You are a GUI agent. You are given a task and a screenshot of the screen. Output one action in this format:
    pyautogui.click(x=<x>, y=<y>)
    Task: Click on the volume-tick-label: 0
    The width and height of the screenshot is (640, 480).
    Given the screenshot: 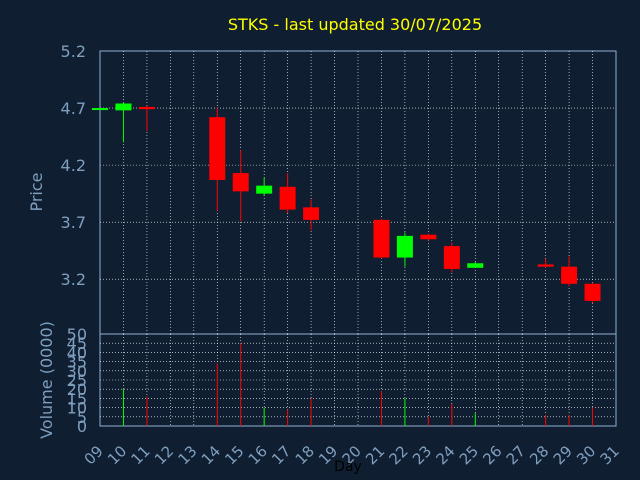 What is the action you would take?
    pyautogui.click(x=82, y=426)
    